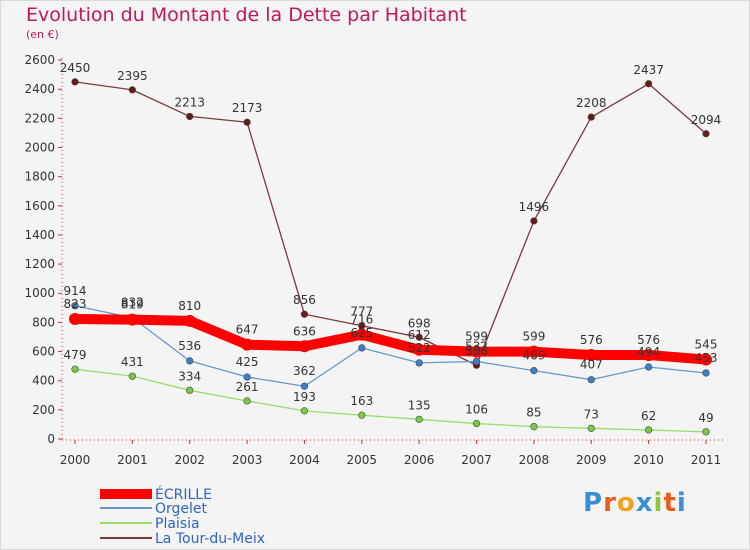 Image resolution: width=750 pixels, height=550 pixels. What do you see at coordinates (181, 509) in the screenshot?
I see `legend-label: Orgelet` at bounding box center [181, 509].